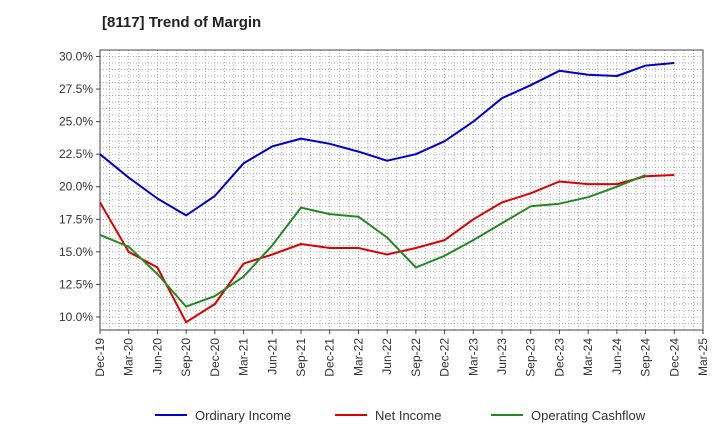  Describe the element at coordinates (186, 357) in the screenshot. I see `x-tick-label: Sep-20` at that location.